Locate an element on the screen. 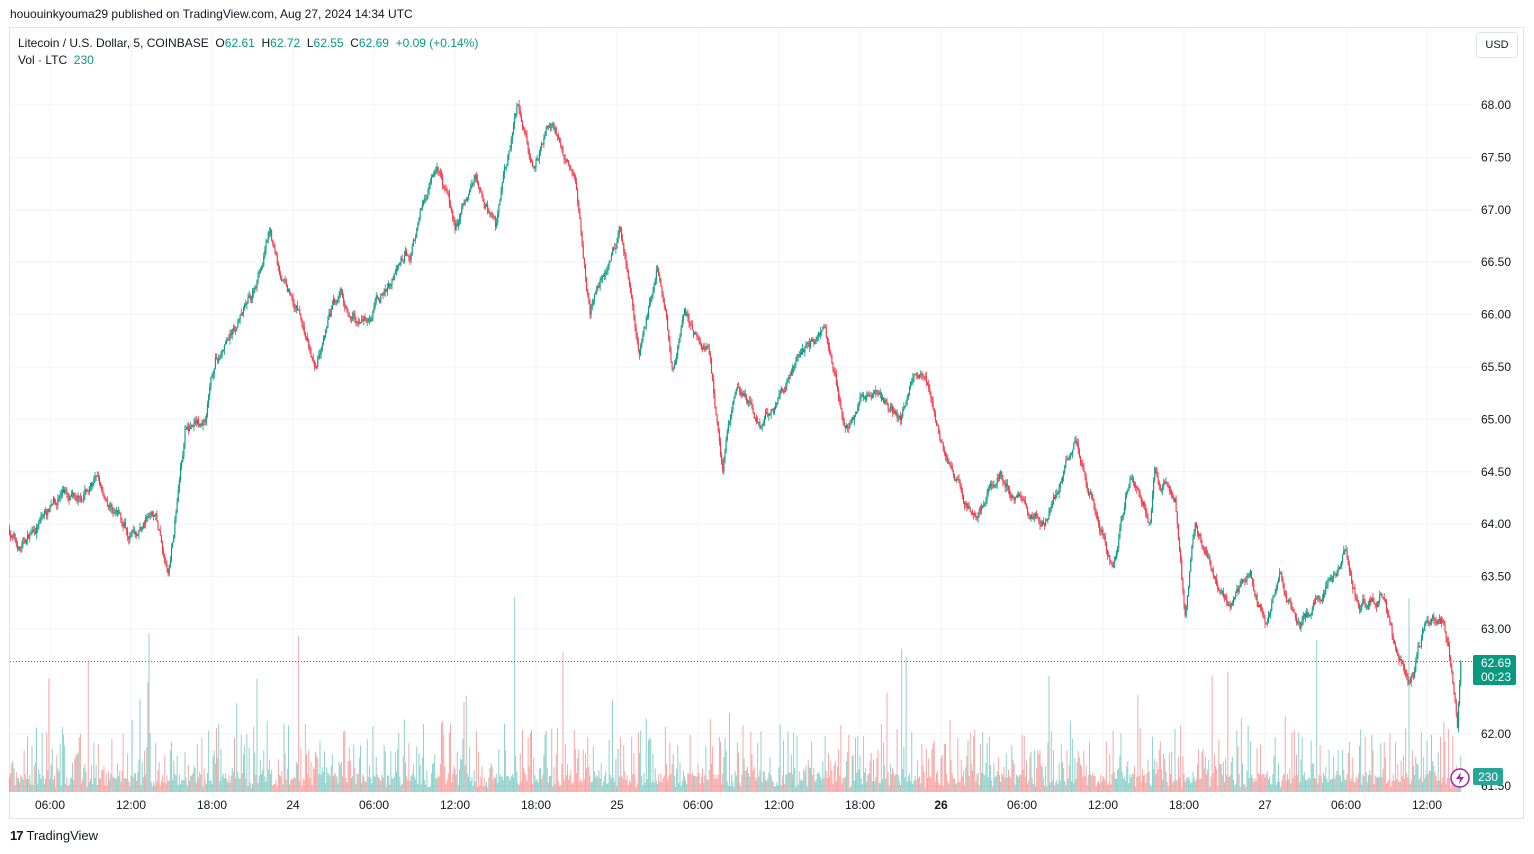 The height and width of the screenshot is (854, 1534). last-volume-text: 230 is located at coordinates (1488, 777).